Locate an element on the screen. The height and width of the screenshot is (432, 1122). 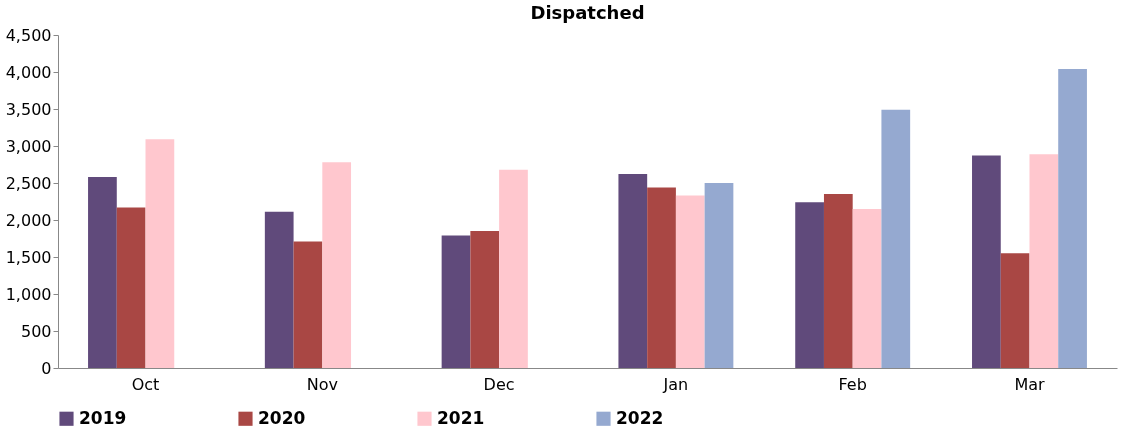
x-tick-label: Feb is located at coordinates (852, 384).